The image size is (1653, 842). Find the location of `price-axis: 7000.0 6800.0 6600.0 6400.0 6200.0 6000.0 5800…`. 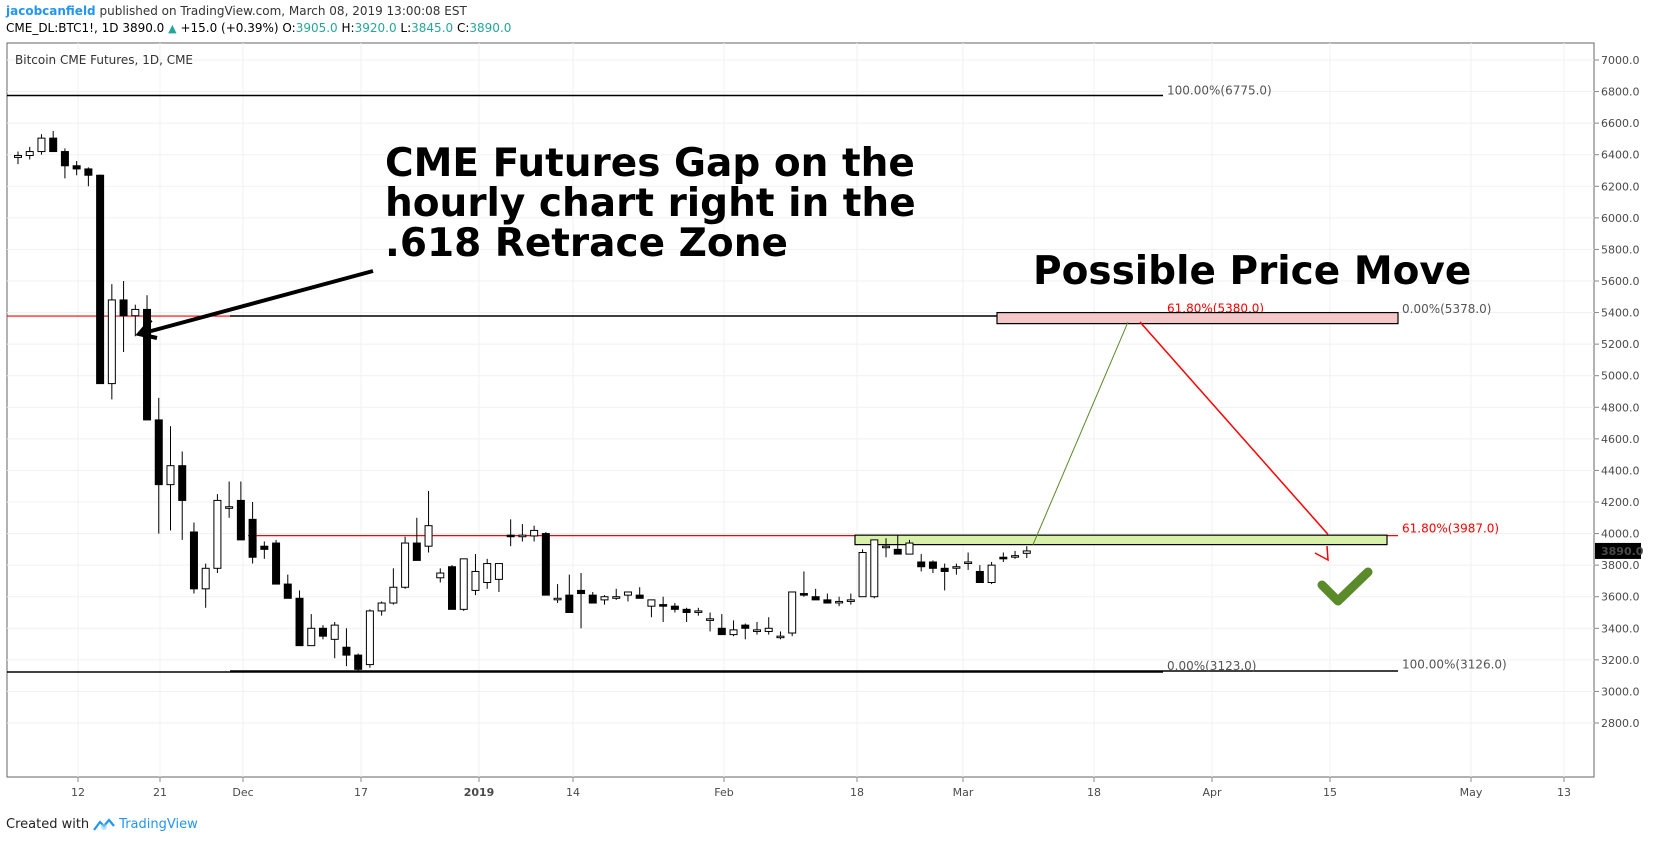

price-axis: 7000.0 6800.0 6600.0 6400.0 6200.0 6000.0 5800… is located at coordinates (1617, 392).